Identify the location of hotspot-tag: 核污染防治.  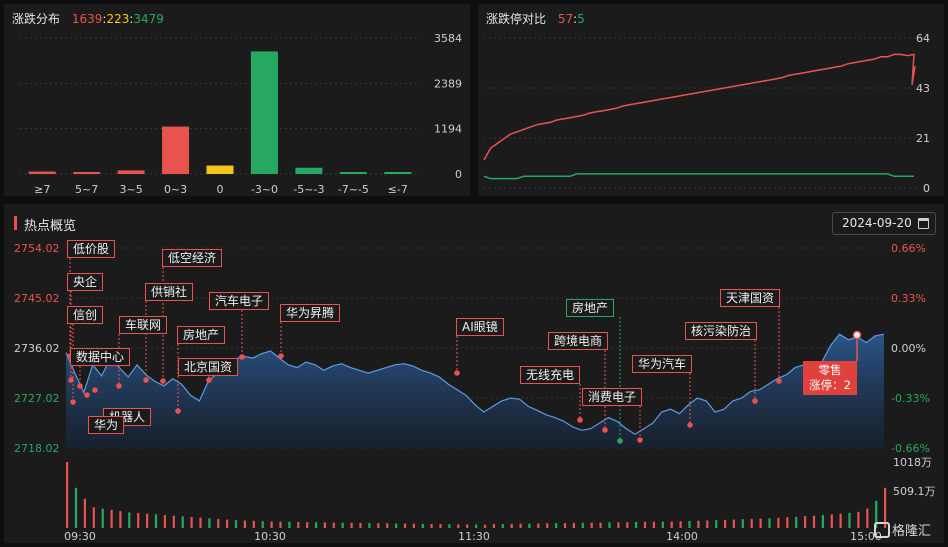
(721, 331).